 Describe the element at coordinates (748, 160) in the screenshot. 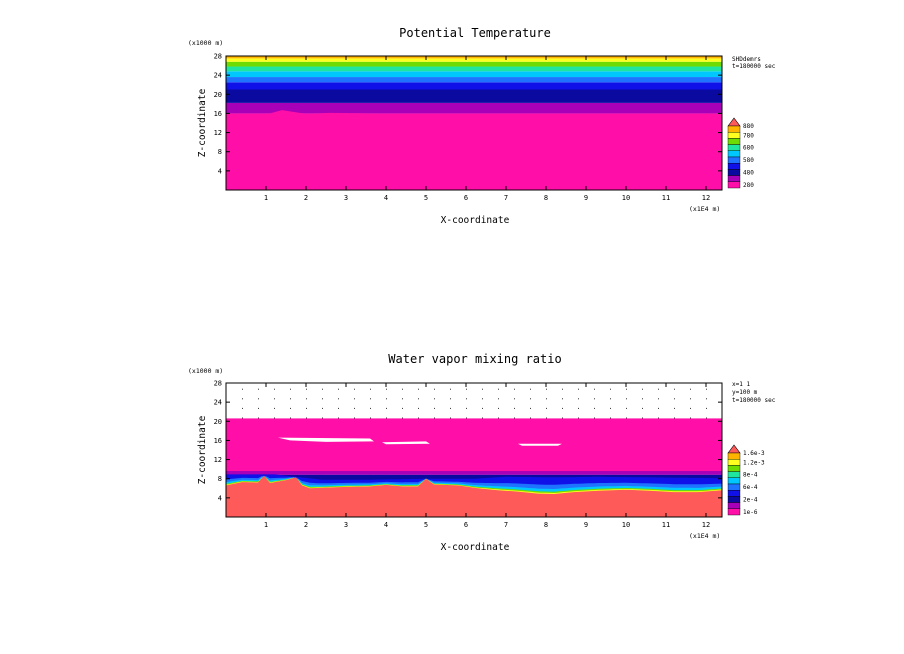

I see `legend-label: 580` at that location.